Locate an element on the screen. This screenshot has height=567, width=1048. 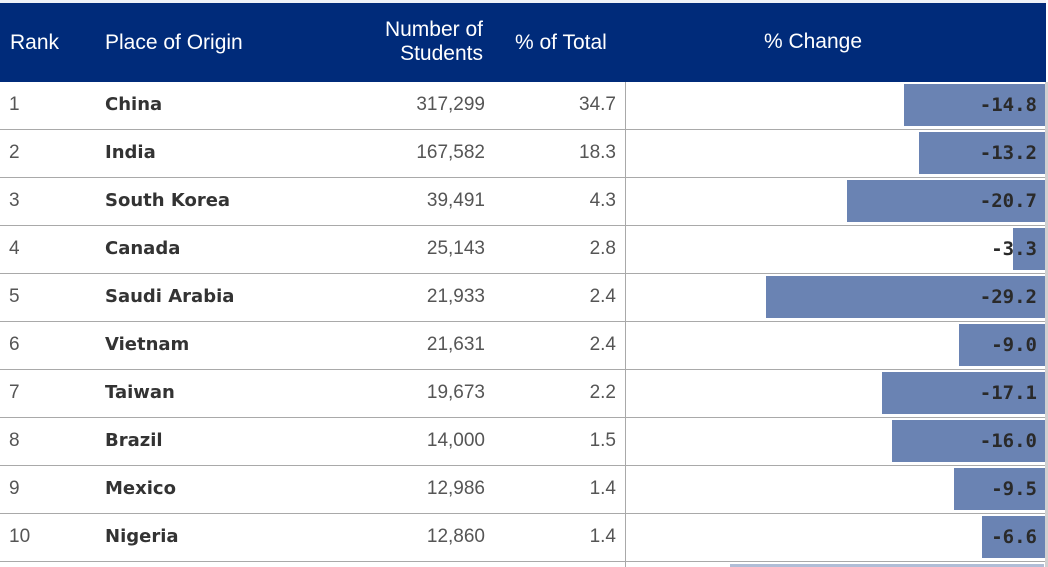
table-row: 8 Brazil 14,000 1.5 is located at coordinates (524, 442).